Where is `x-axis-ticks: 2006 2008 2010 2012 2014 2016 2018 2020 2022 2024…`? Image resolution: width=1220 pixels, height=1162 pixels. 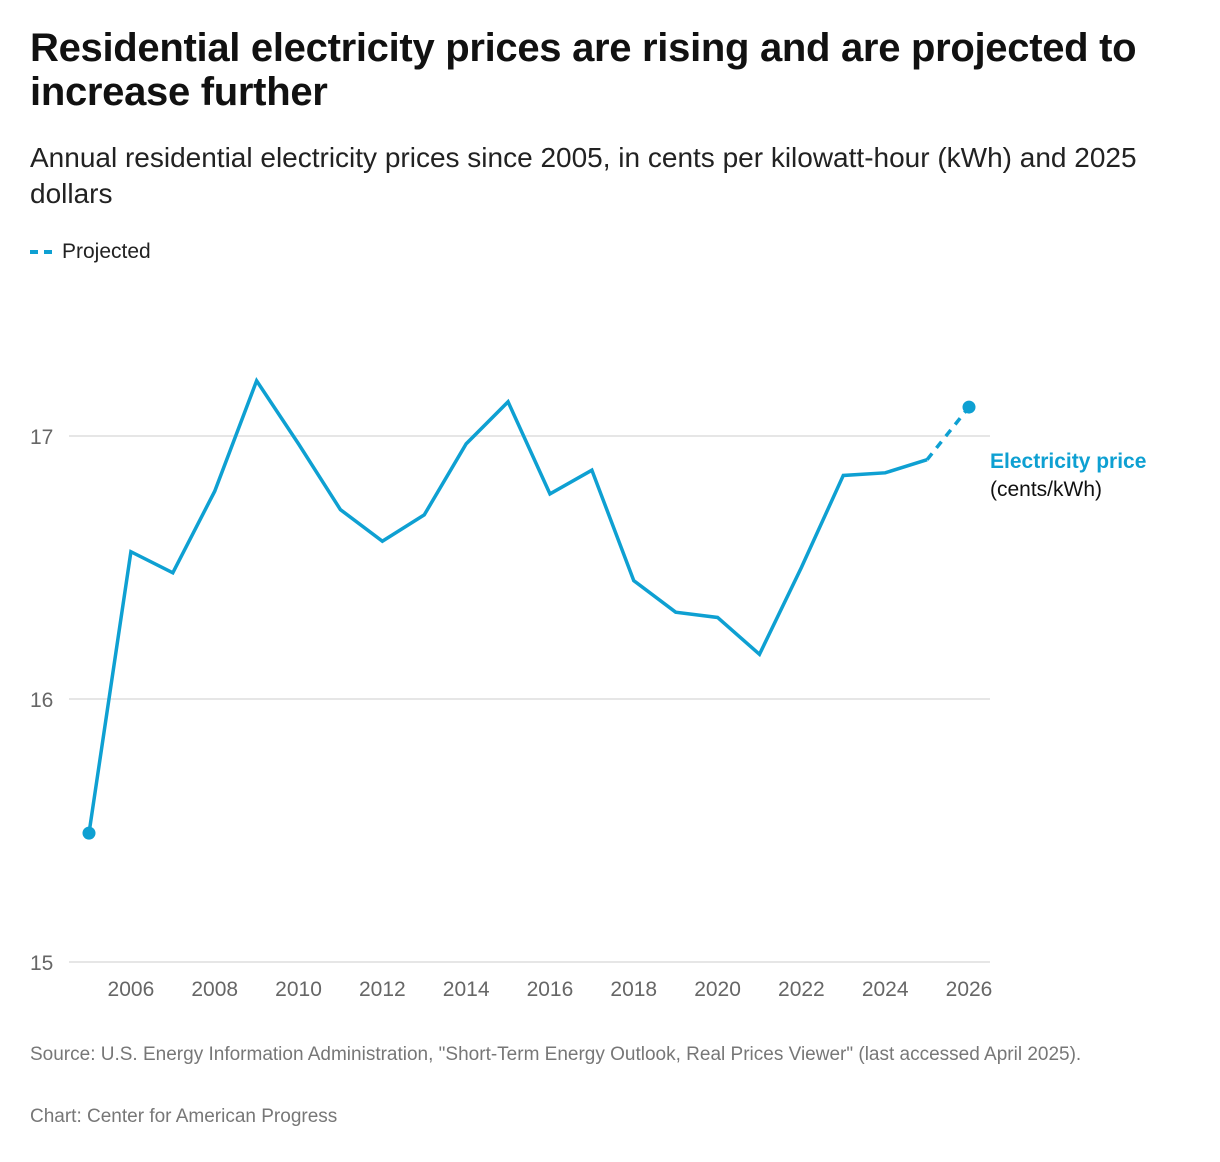
x-axis-ticks: 2006 2008 2010 2012 2014 2016 2018 2020 2022 2024… is located at coordinates (550, 989).